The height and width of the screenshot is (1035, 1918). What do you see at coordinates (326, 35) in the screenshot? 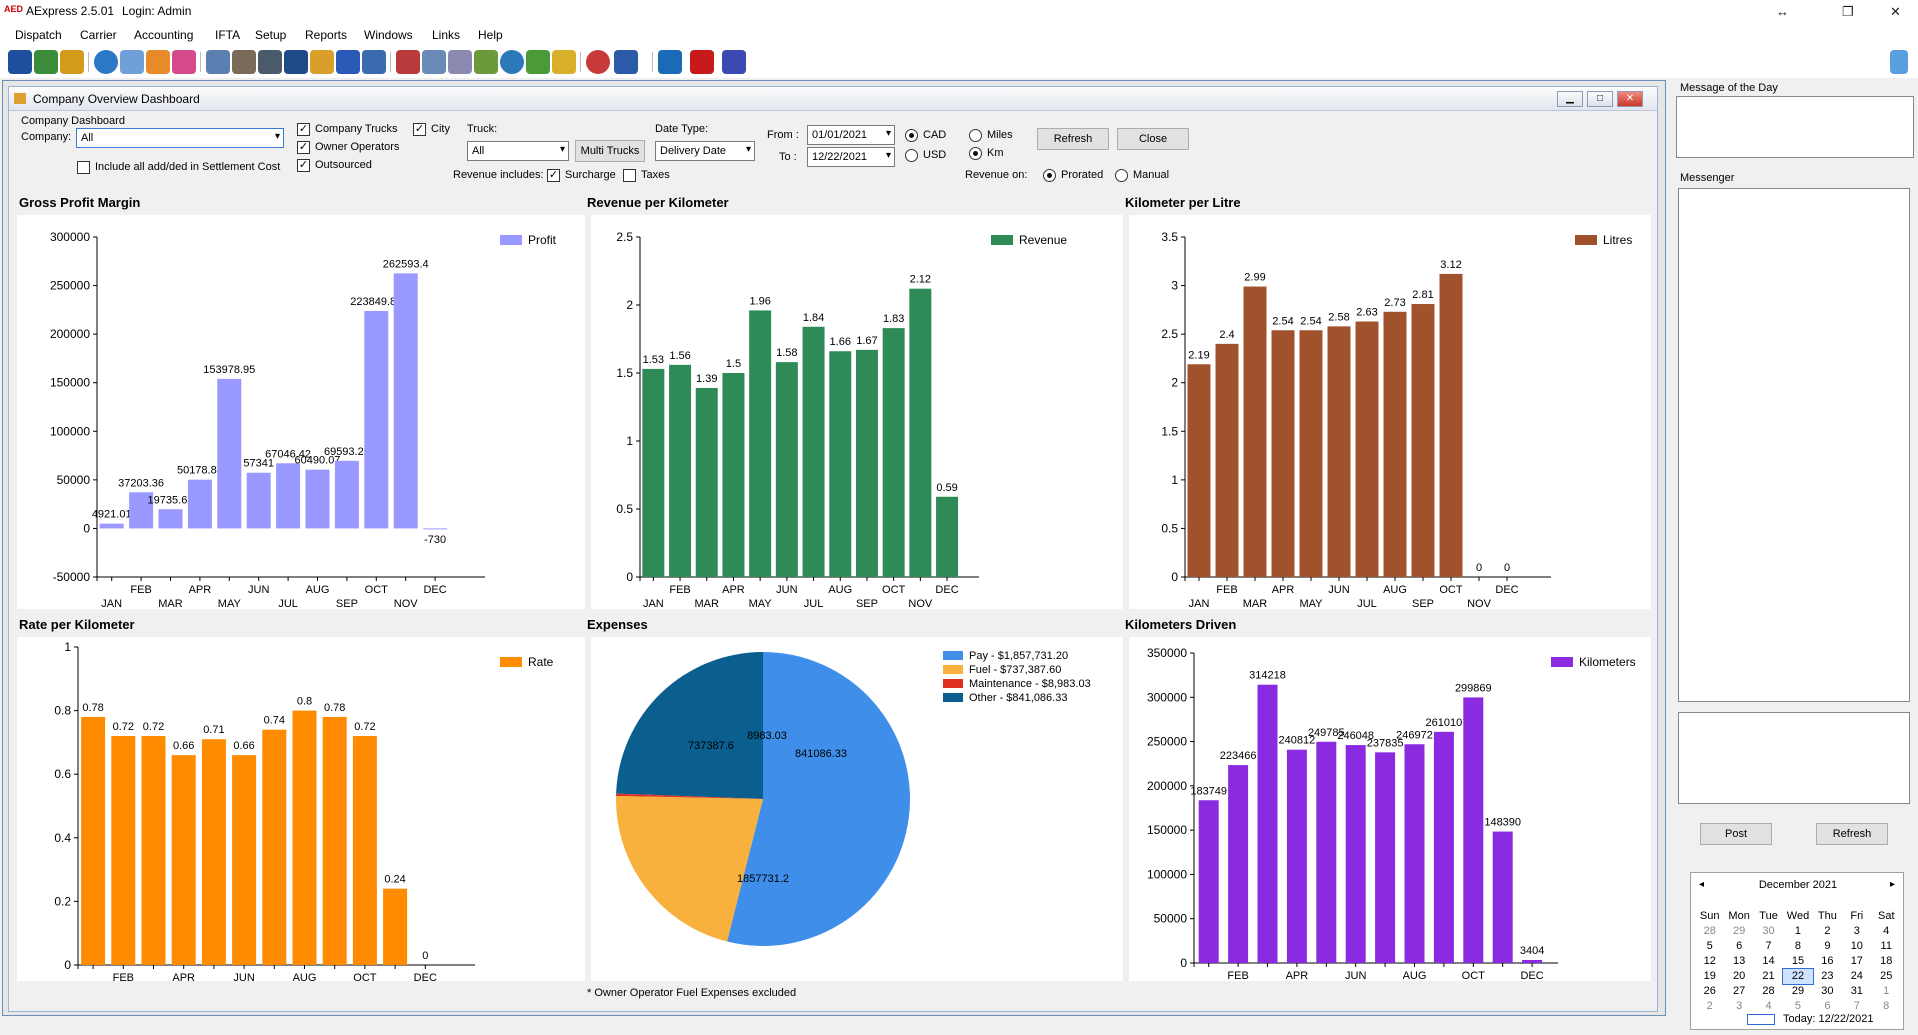
I see `menu-reports: Reports` at bounding box center [326, 35].